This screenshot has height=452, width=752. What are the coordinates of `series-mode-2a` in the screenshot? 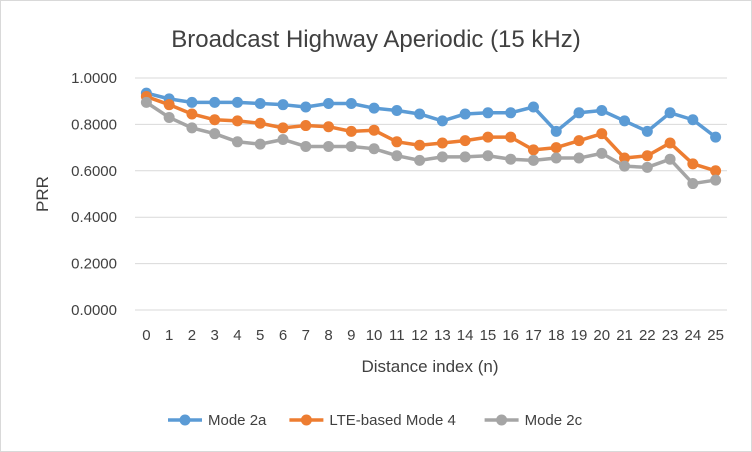 It's located at (431, 115).